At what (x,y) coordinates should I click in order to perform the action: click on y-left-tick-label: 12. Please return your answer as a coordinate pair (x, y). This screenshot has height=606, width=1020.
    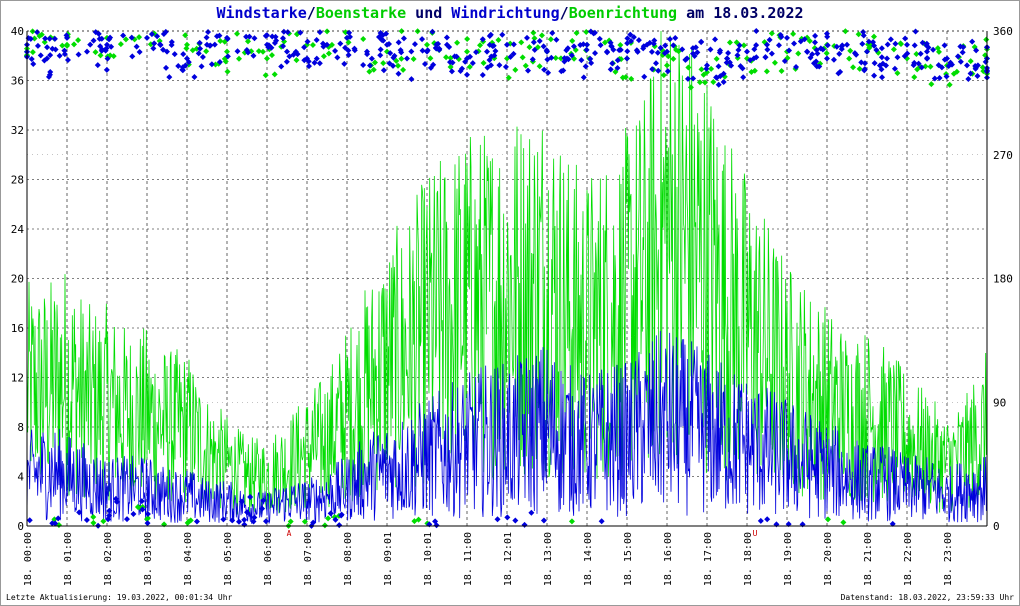
    Looking at the image, I should click on (17, 378).